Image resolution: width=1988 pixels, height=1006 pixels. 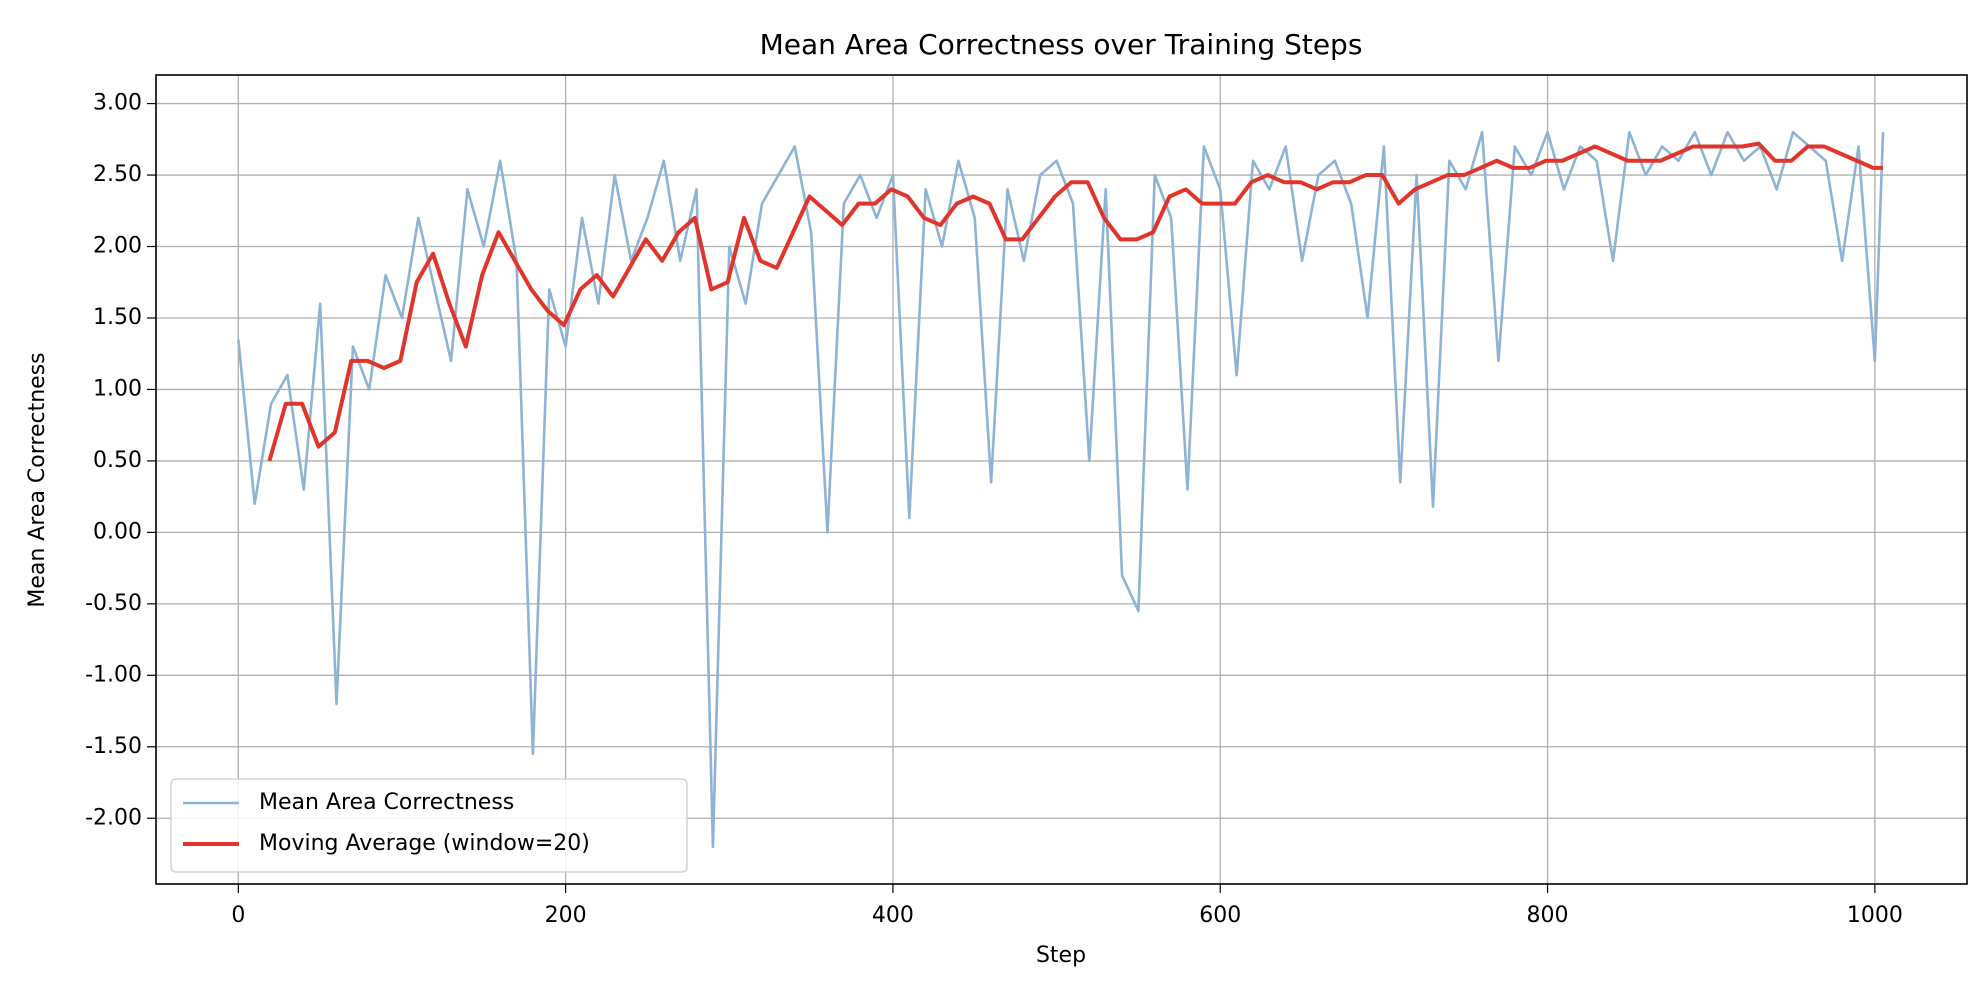 What do you see at coordinates (117, 174) in the screenshot?
I see `y-tick-label: 2.50` at bounding box center [117, 174].